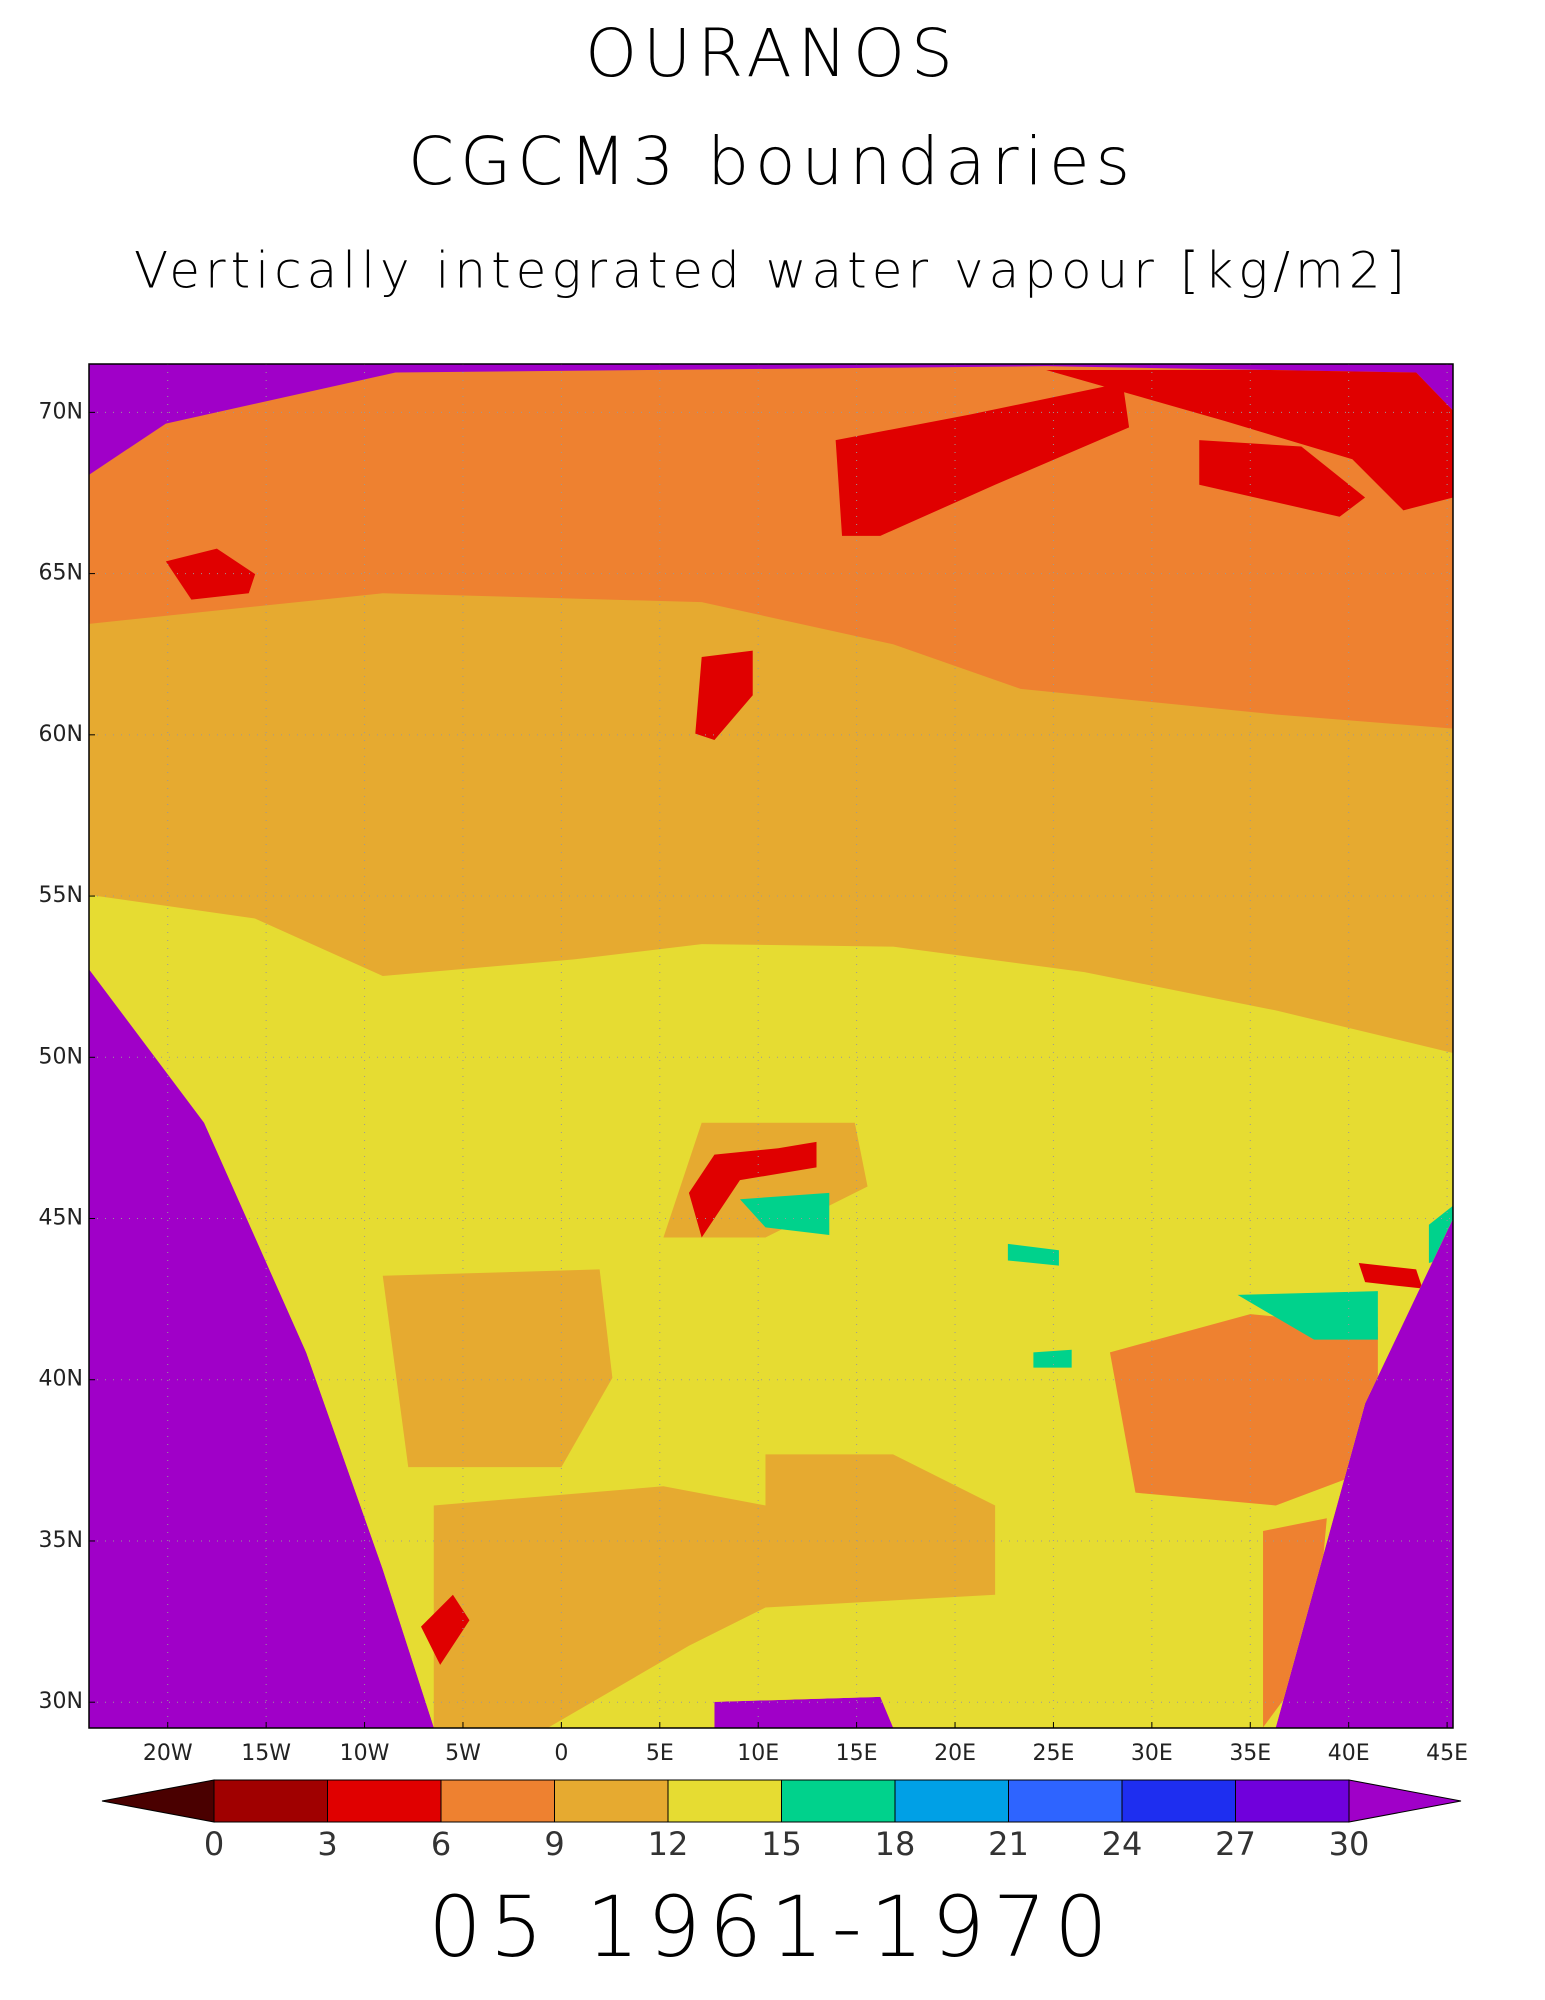  Describe the element at coordinates (1250, 1753) in the screenshot. I see `x-tick-label: 35E` at that location.